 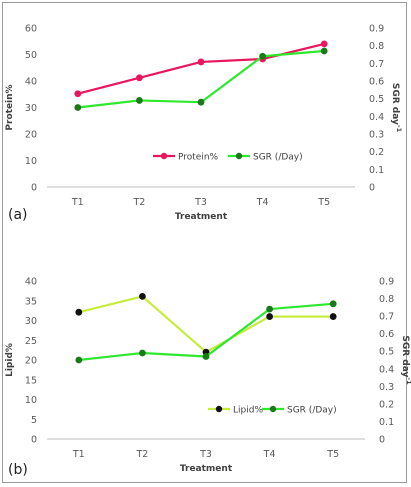 I want to click on y-tick-label: 15, so click(x=31, y=380).